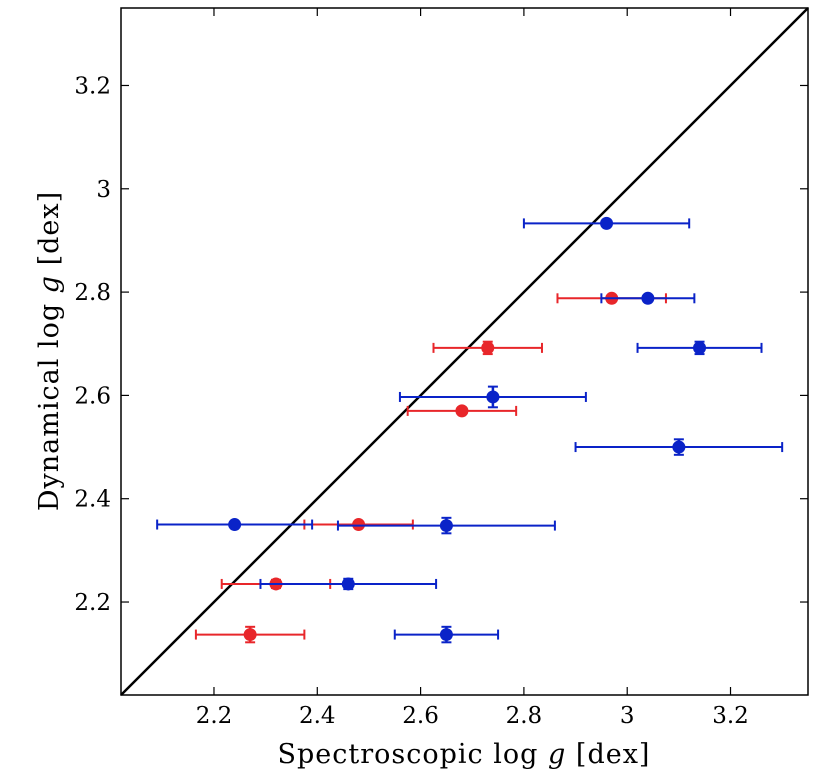  What do you see at coordinates (92, 500) in the screenshot?
I see `y-tick-label: 2.4` at bounding box center [92, 500].